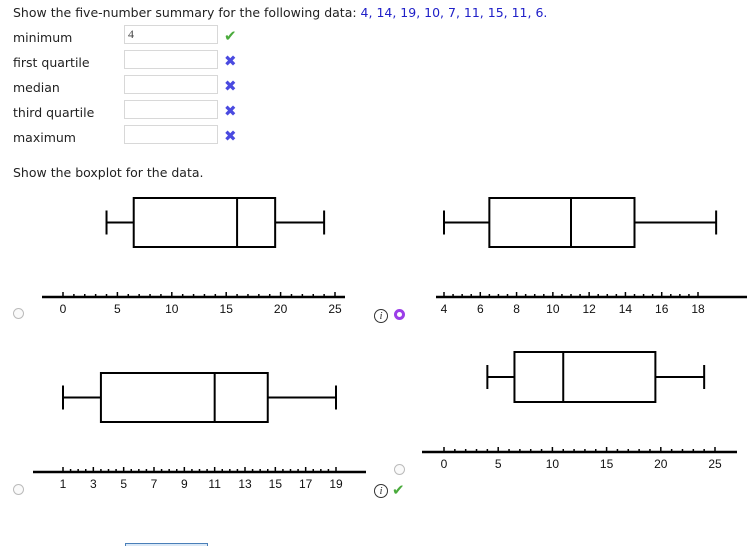  Describe the element at coordinates (662, 309) in the screenshot. I see `tick-label: 16` at that location.